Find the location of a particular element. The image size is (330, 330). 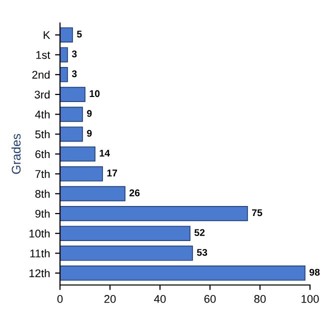

x-tick-label: 20 is located at coordinates (110, 299).